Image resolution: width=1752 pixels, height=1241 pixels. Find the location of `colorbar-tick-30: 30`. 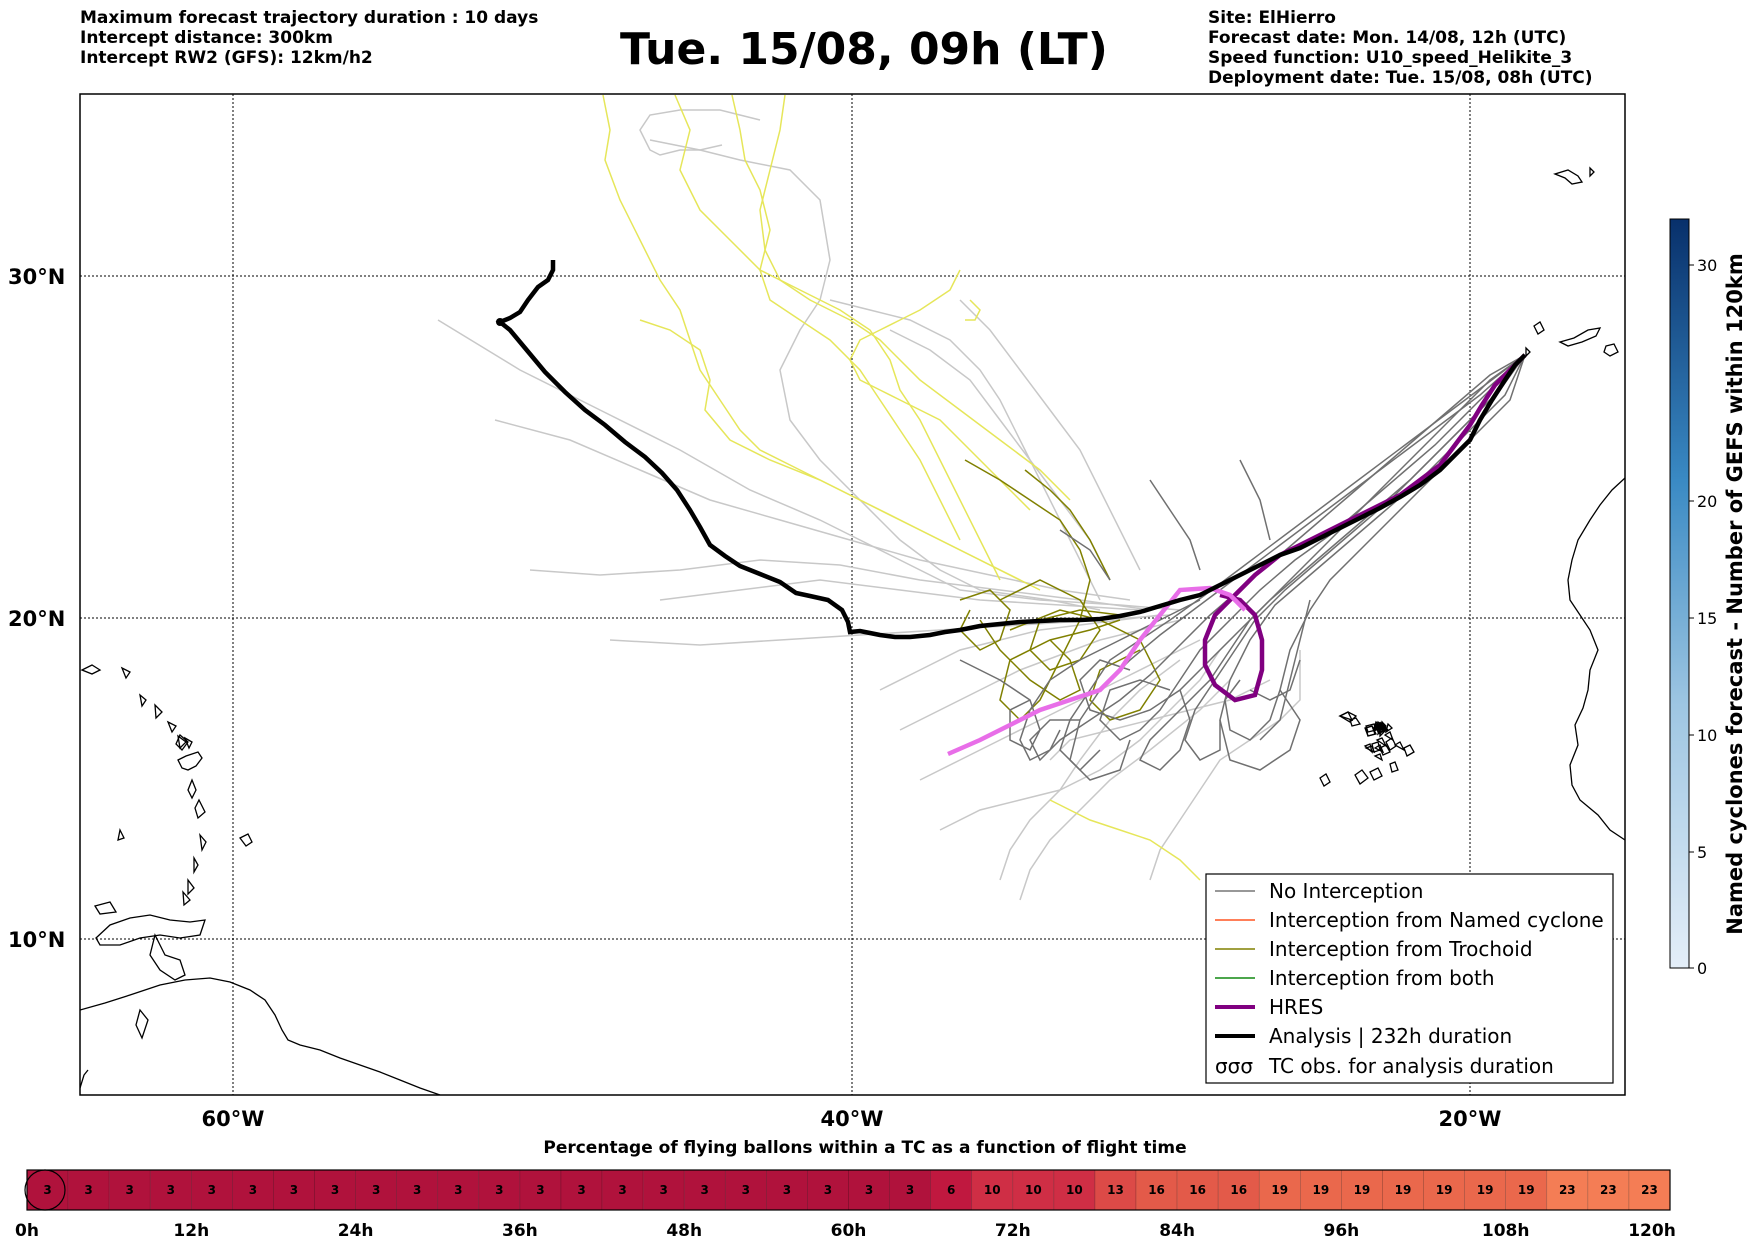

colorbar-tick-30: 30 is located at coordinates (1707, 265).